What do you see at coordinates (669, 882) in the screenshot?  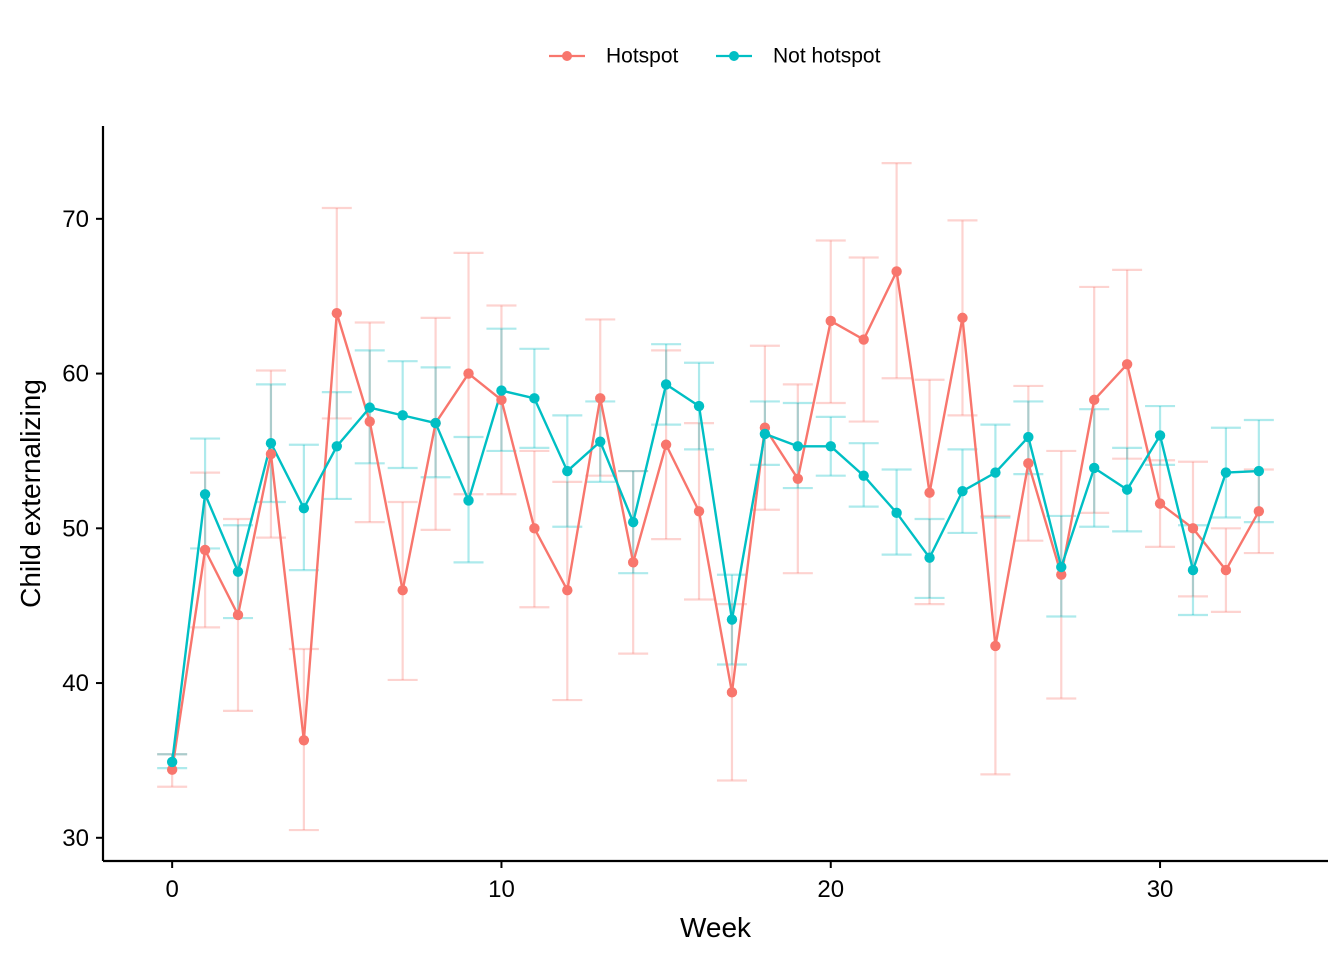 I see `x-axis-ticks: 0 10 20 30` at bounding box center [669, 882].